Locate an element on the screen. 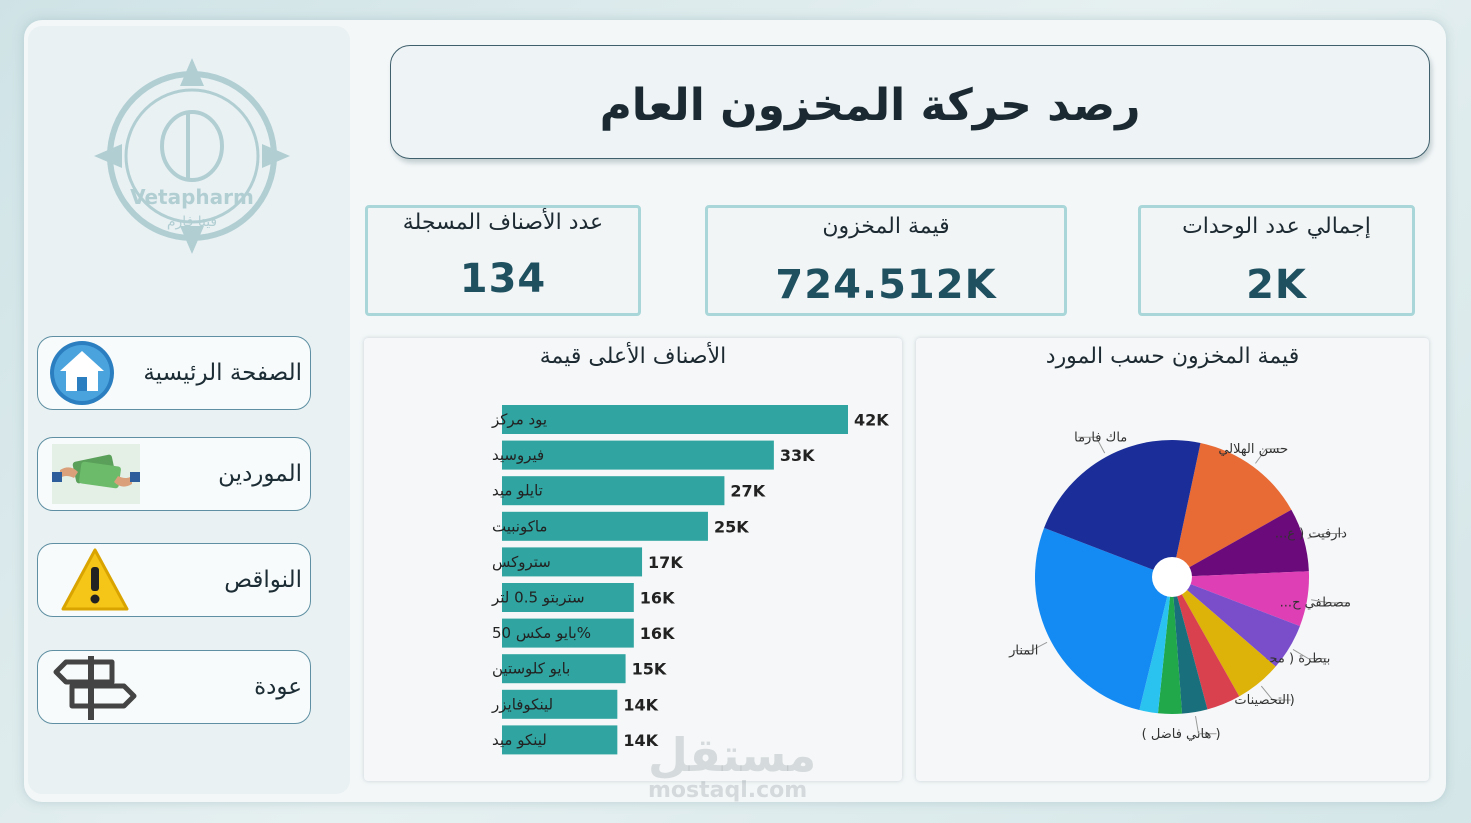 This screenshot has width=1471, height=823. nav-shortages-button: النواقص is located at coordinates (174, 580).